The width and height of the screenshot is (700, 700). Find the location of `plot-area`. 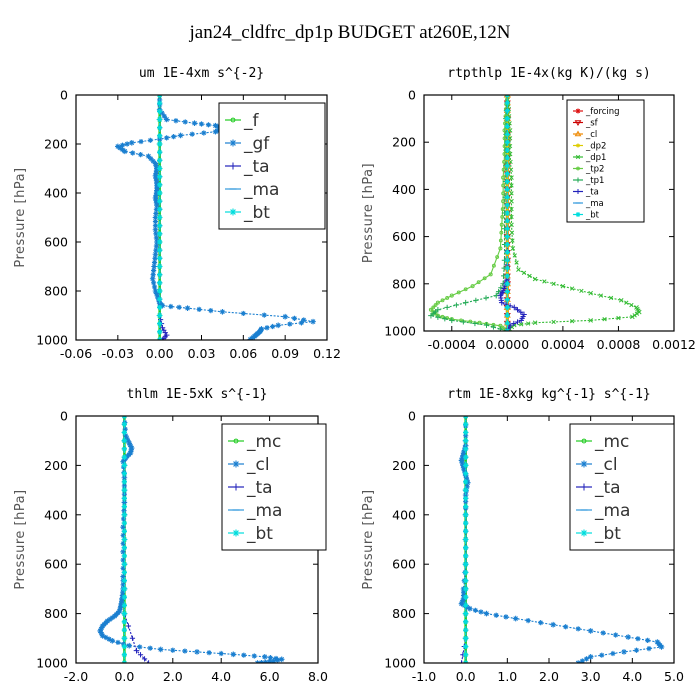

plot-area is located at coordinates (191, 539).